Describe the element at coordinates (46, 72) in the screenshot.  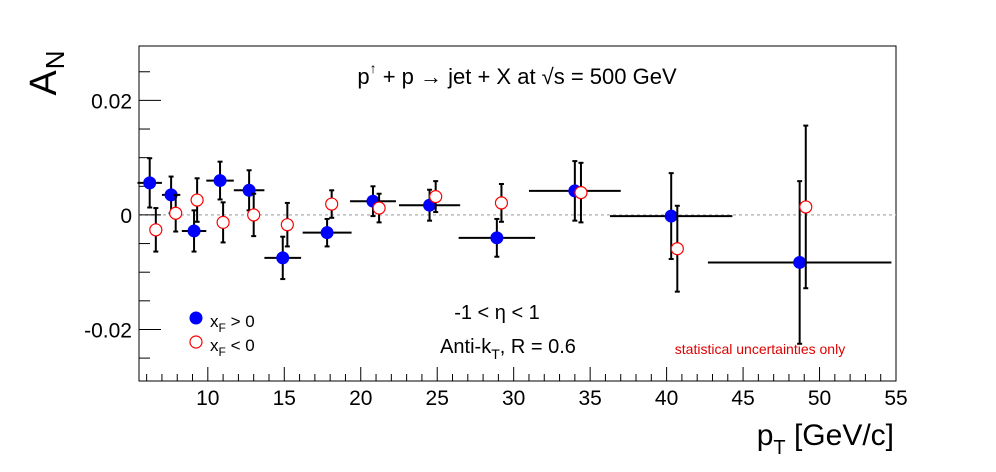
I see `y-axis-label: AN` at that location.